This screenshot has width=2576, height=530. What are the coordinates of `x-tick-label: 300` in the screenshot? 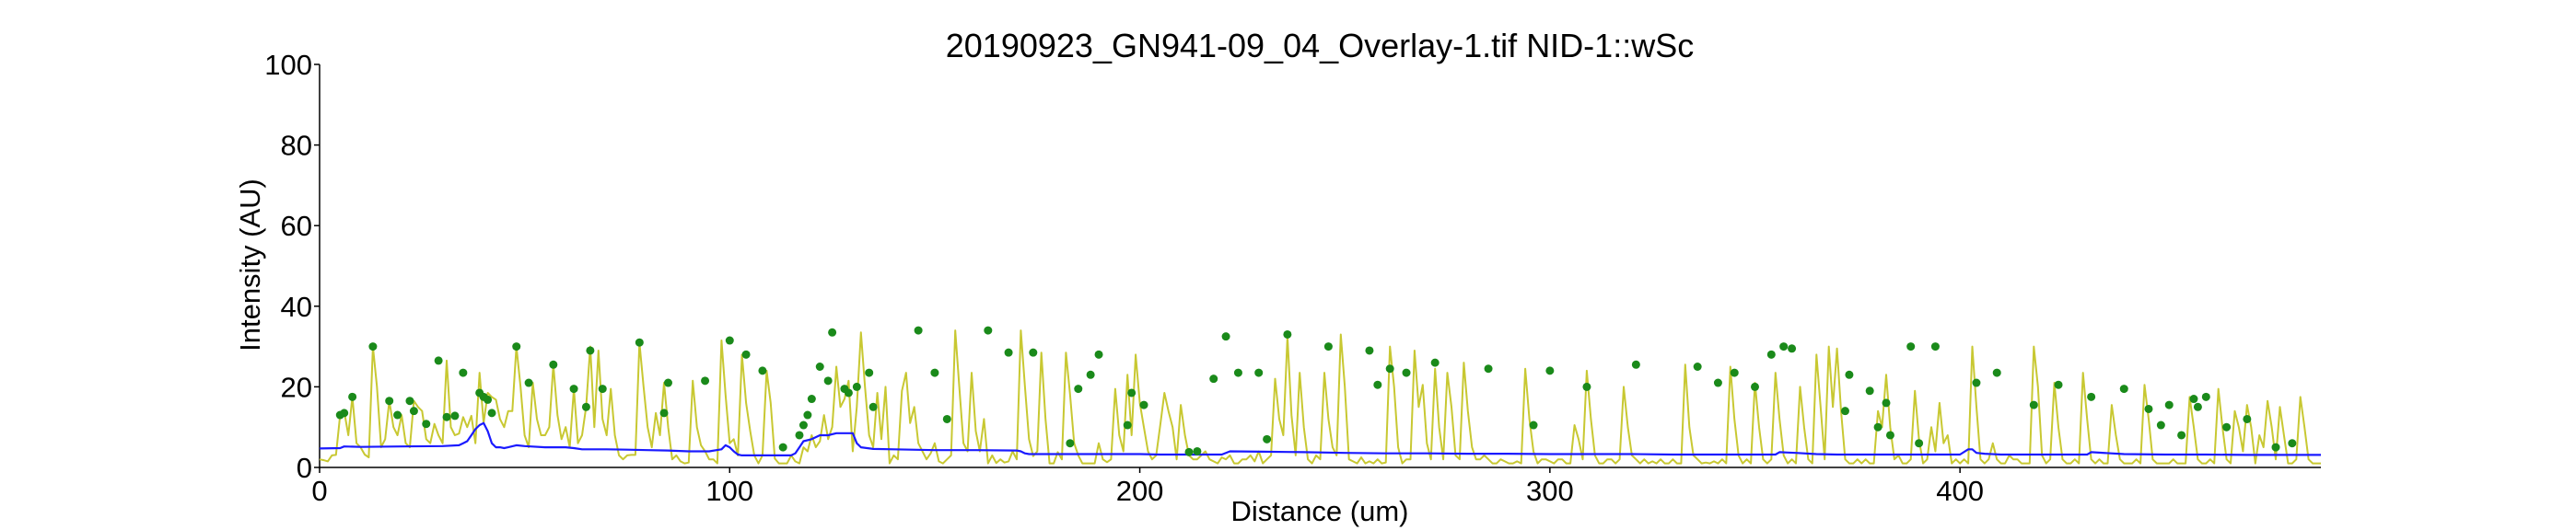 It's located at (1550, 491).